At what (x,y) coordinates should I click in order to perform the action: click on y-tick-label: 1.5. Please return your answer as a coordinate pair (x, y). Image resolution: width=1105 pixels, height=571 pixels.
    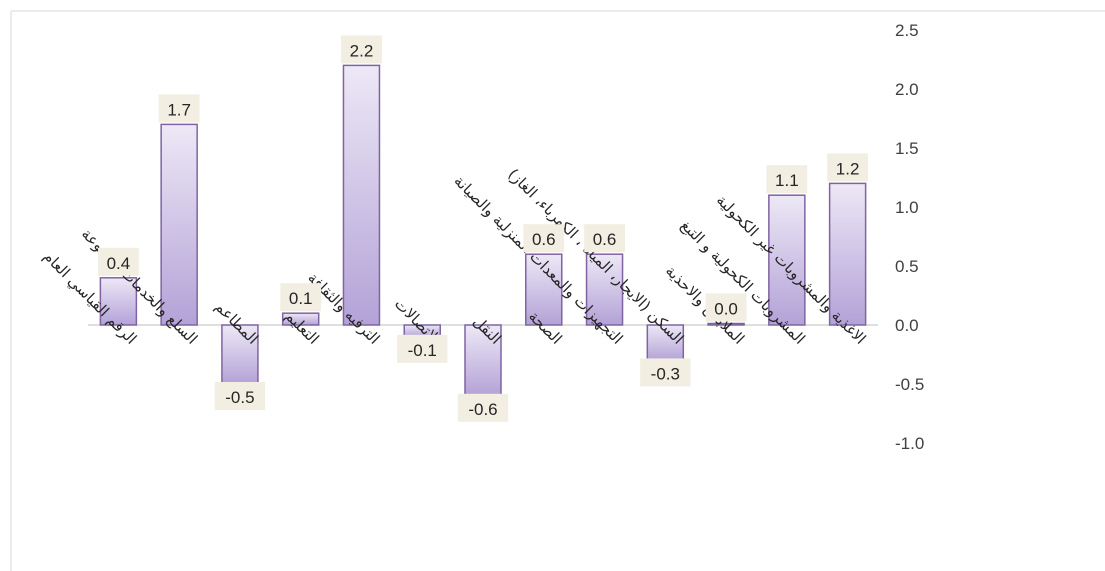
    Looking at the image, I should click on (907, 148).